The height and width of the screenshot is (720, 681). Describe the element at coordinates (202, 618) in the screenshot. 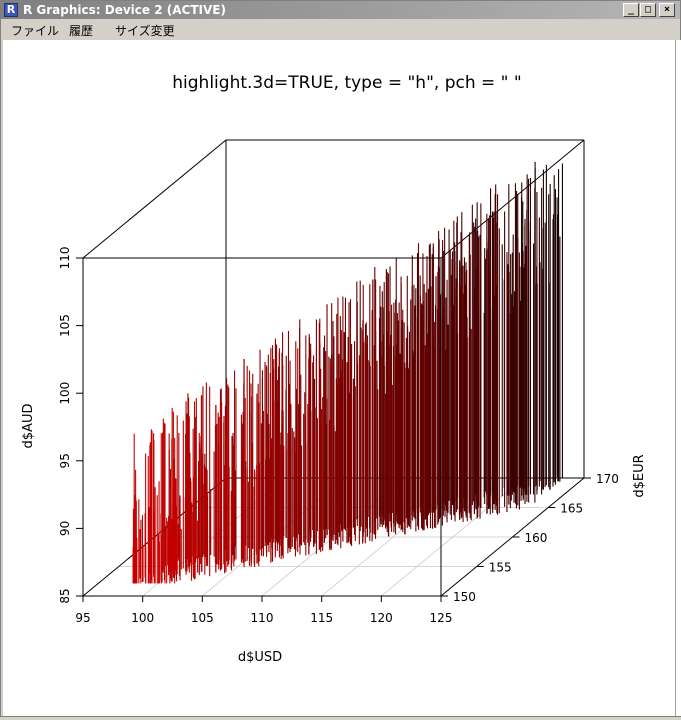

I see `x-tick-label: 105` at that location.